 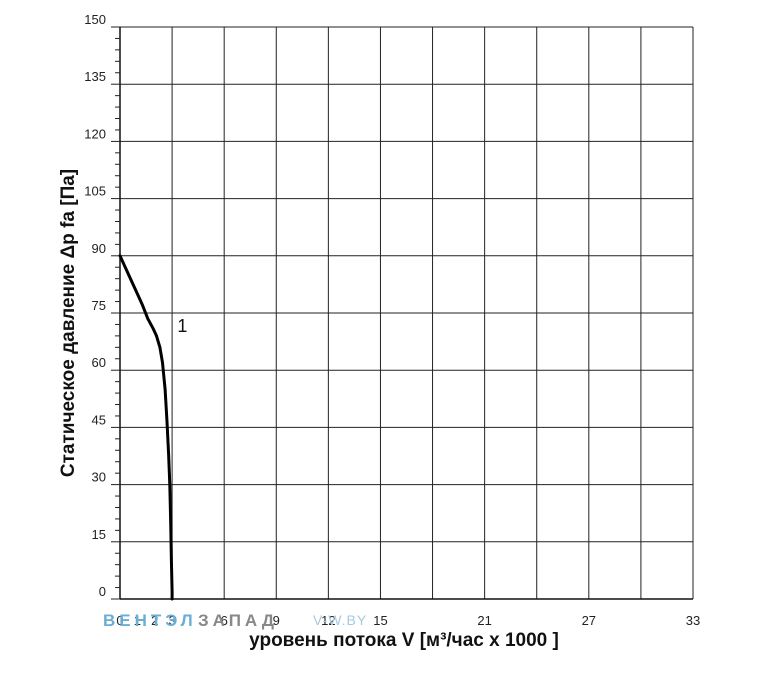 I want to click on x-tick-label: 15, so click(x=380, y=620).